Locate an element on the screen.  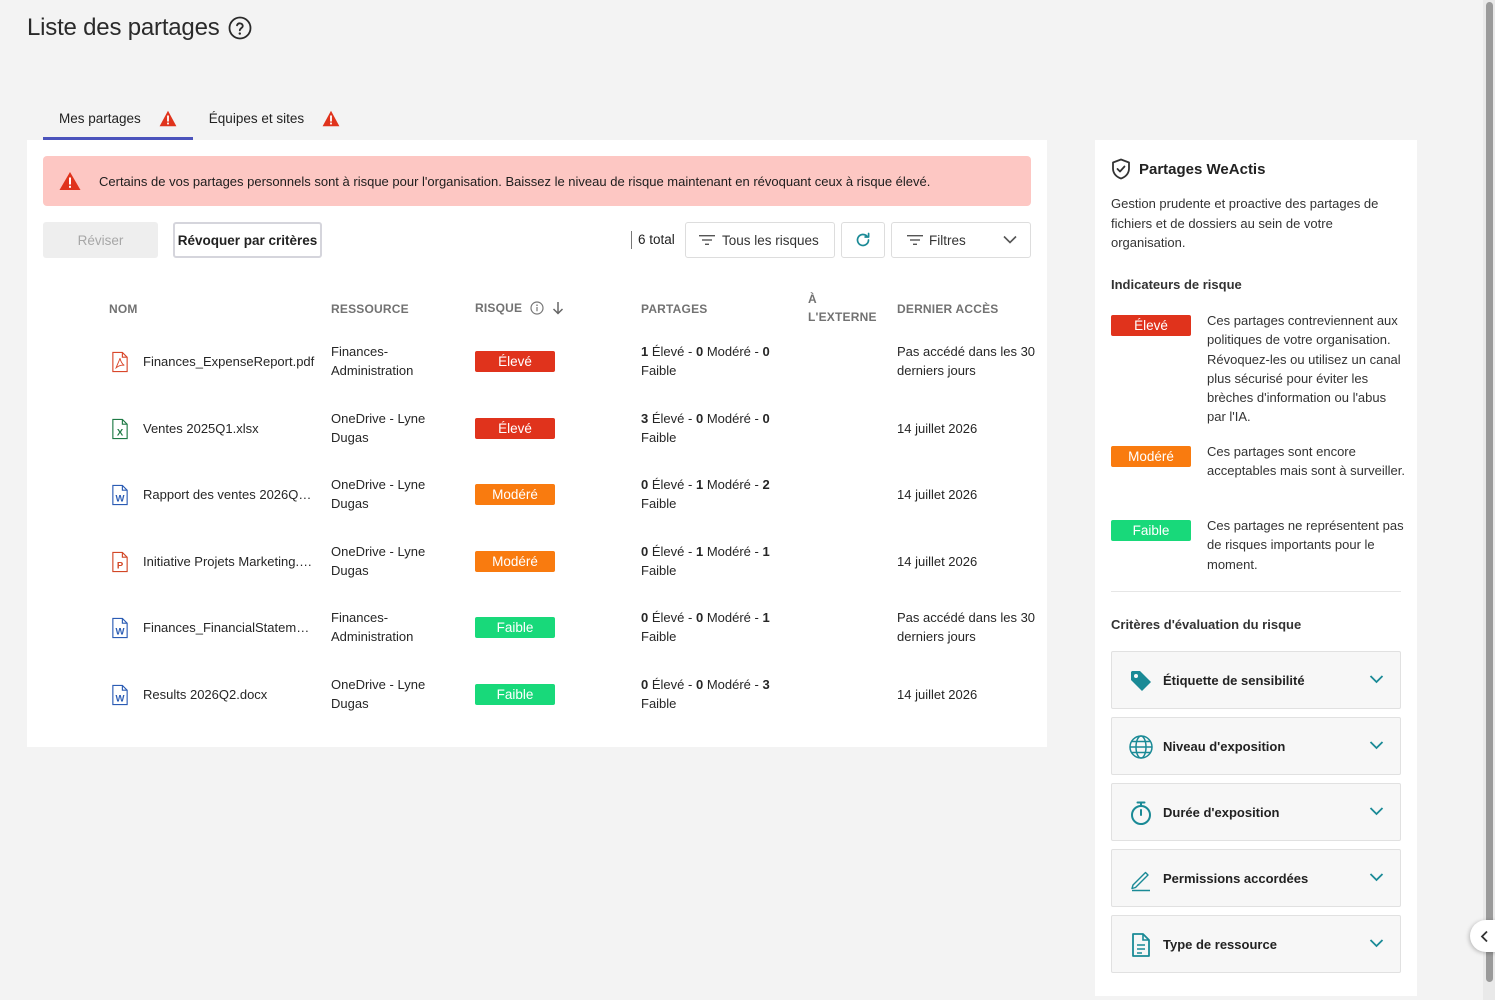
tab-label: Équipes et sites is located at coordinates (256, 118).